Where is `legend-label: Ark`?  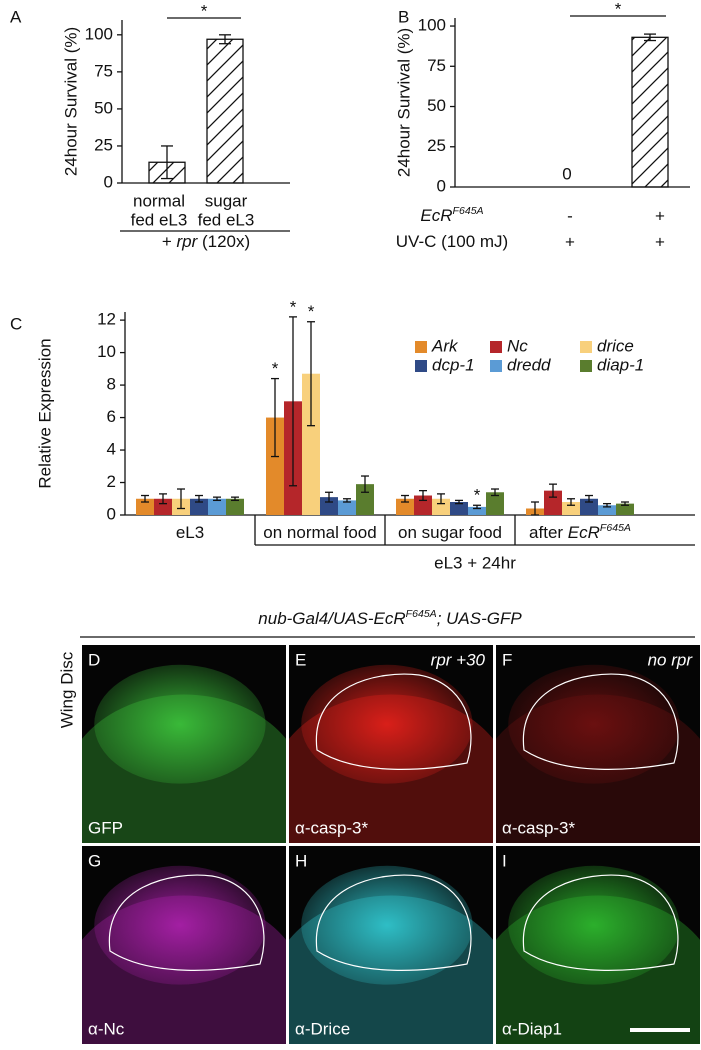
legend-label: Ark is located at coordinates (445, 345).